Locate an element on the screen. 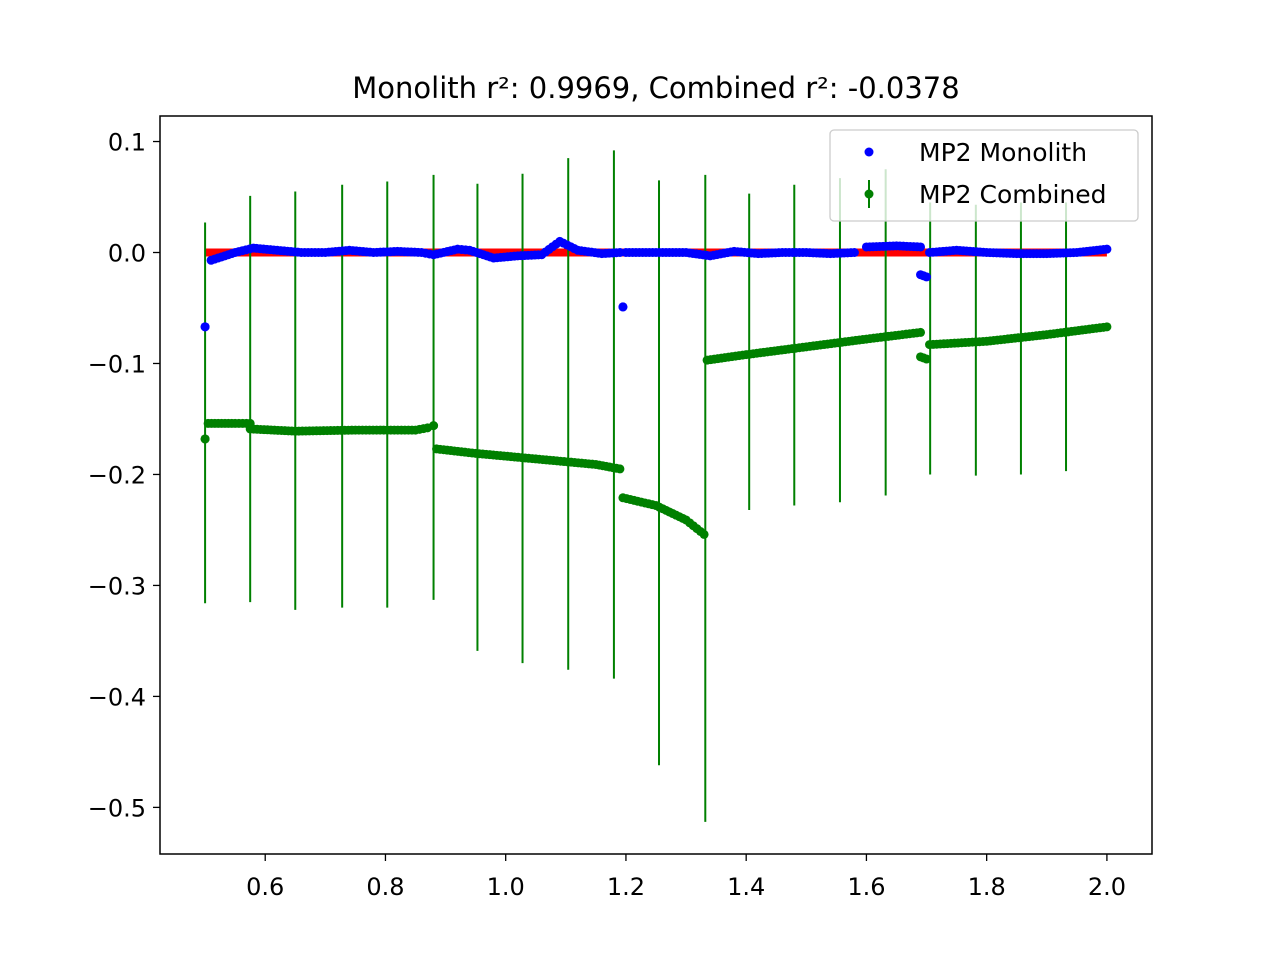 The width and height of the screenshot is (1280, 960). x-tick-label: 2.0 is located at coordinates (1107, 887).